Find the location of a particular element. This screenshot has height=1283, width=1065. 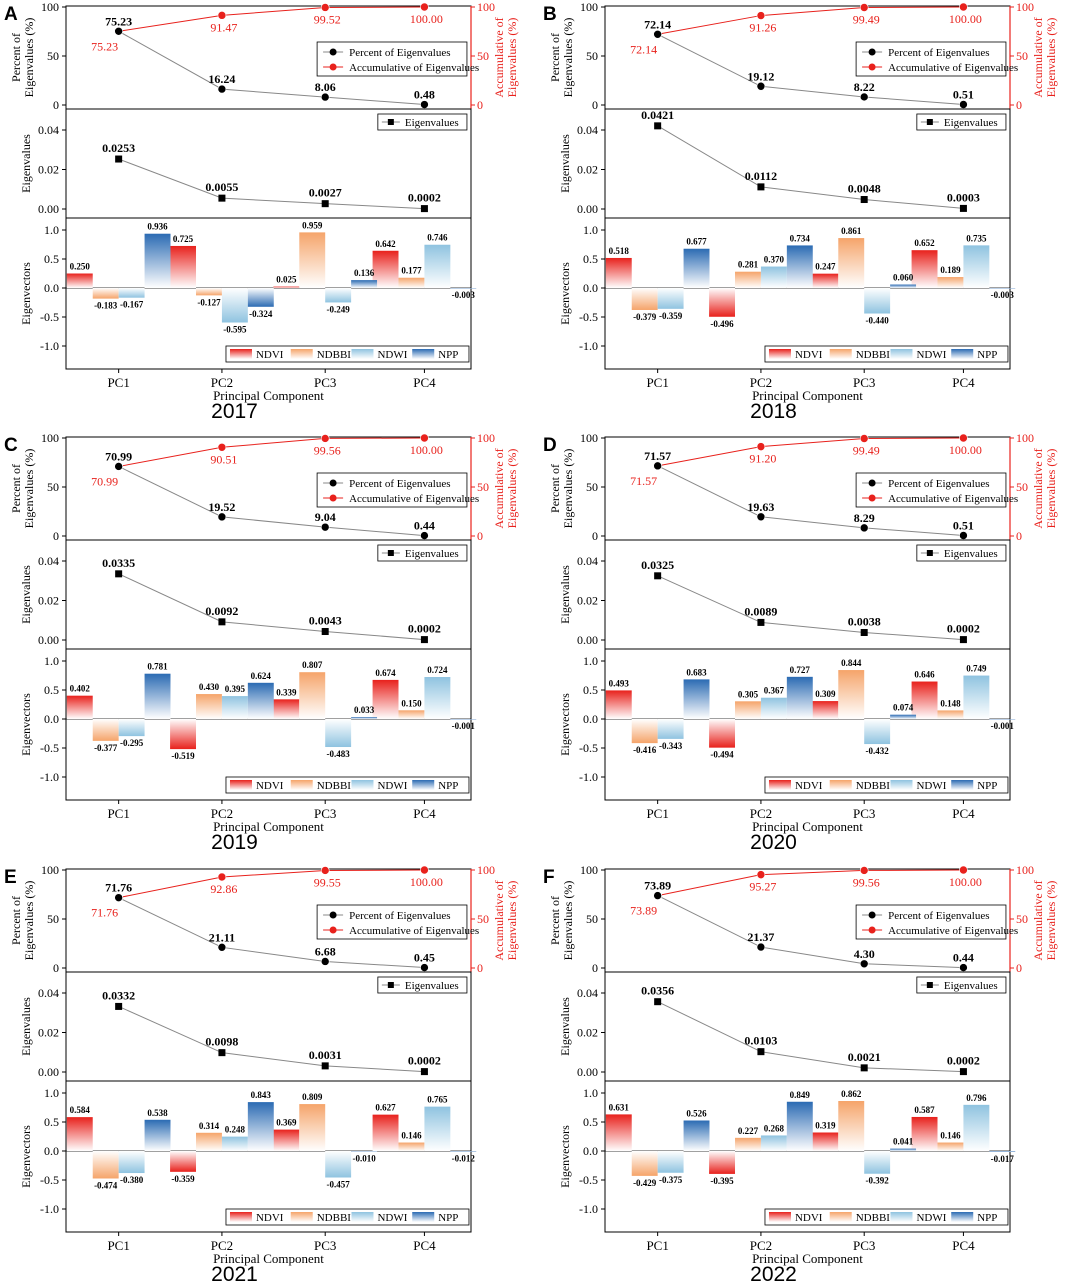

bar-label-ndwi: -0.595 is located at coordinates (235, 330).